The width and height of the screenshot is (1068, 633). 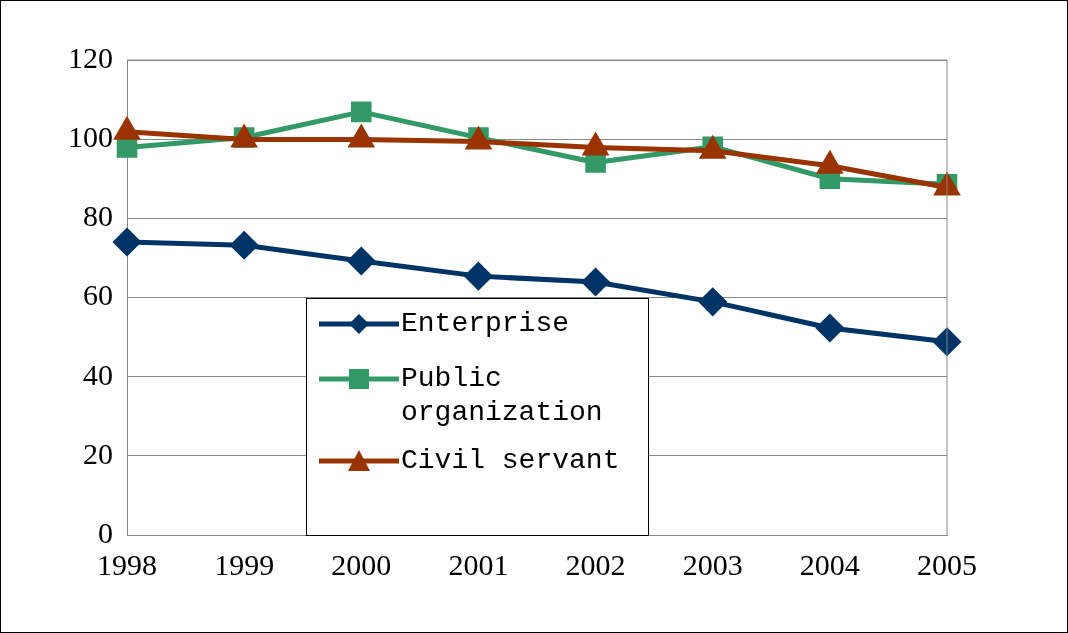 I want to click on x-tick-label: 2003, so click(x=712, y=564).